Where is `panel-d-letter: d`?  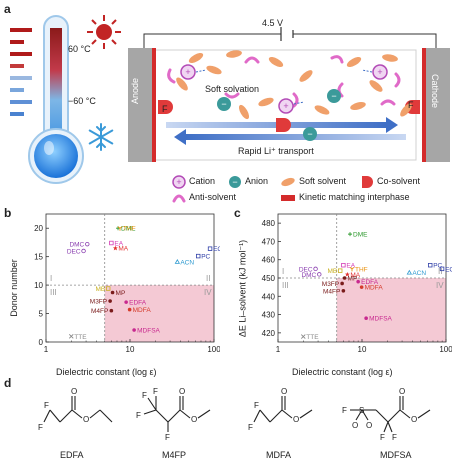 panel-d-letter: d is located at coordinates (8, 383).